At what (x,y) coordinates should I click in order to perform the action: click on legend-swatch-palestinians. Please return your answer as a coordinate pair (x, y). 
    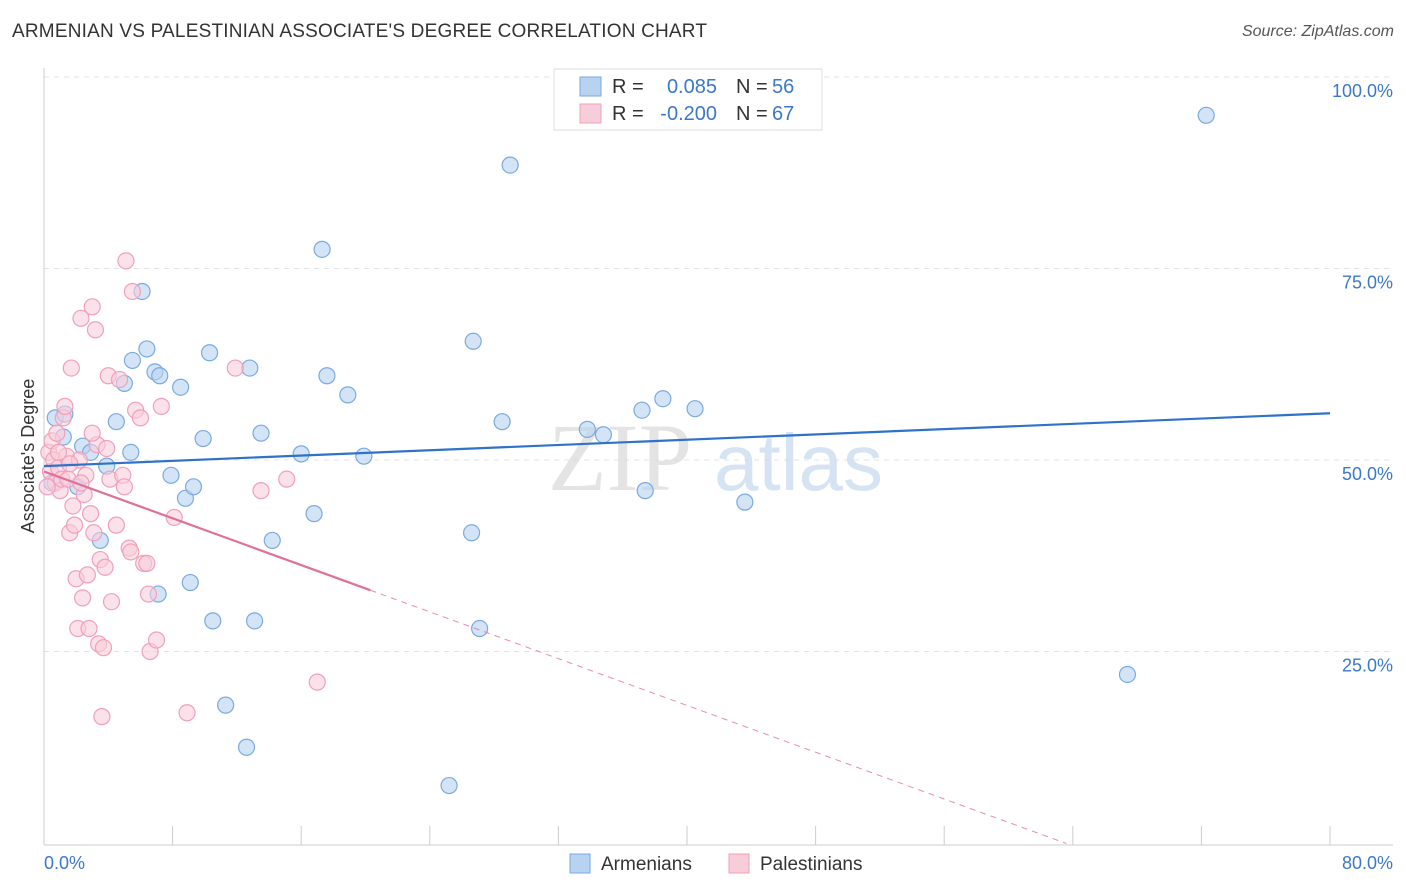
    Looking at the image, I should click on (590, 113).